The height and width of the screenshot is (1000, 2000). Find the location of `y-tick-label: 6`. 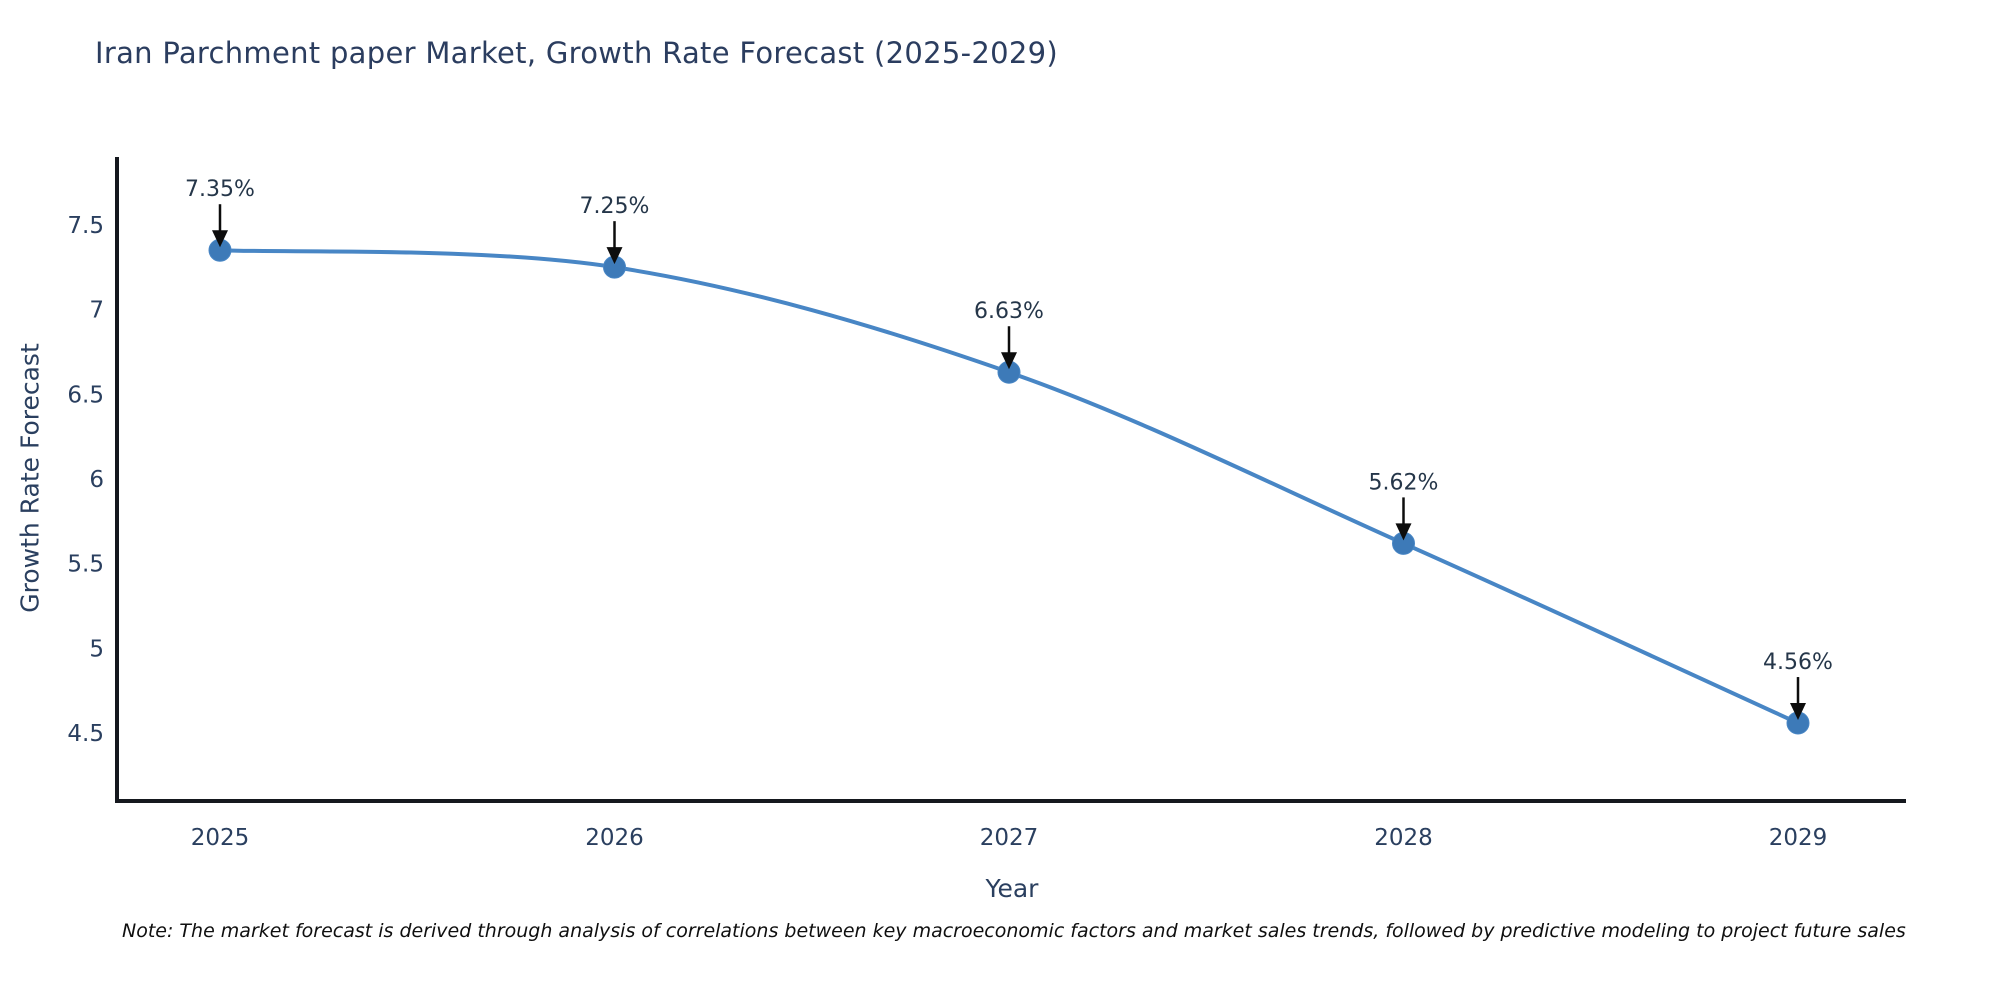

y-tick-label: 6 is located at coordinates (96, 480).